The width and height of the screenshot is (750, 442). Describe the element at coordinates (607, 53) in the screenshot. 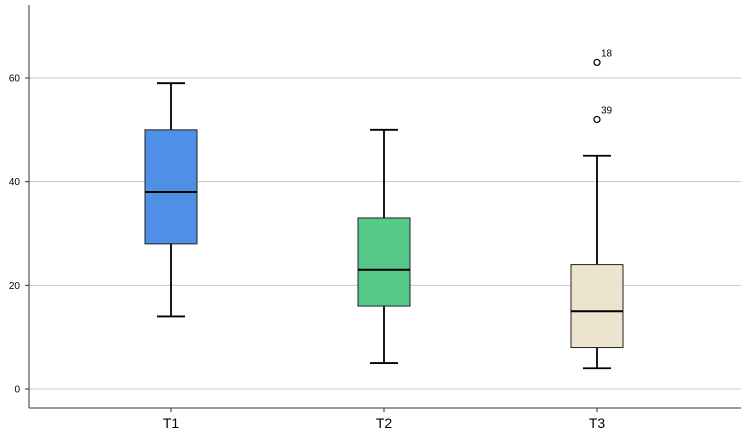

I see `outlier-label: 18` at that location.